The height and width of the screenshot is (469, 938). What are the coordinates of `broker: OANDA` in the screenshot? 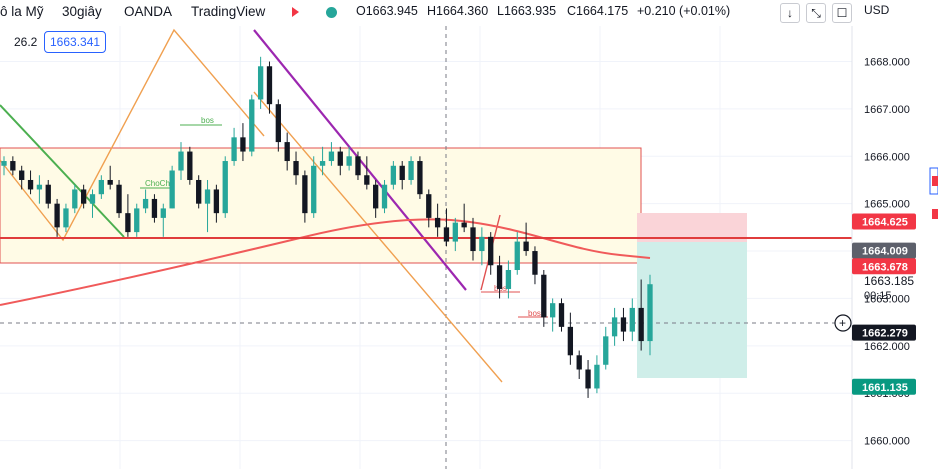 It's located at (148, 11).